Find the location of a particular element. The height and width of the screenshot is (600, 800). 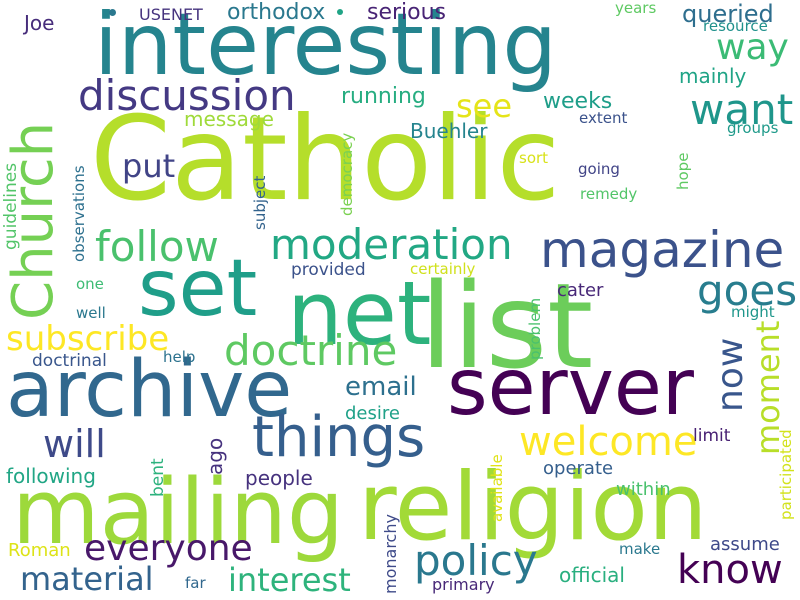

word-resource: resource is located at coordinates (735, 26).